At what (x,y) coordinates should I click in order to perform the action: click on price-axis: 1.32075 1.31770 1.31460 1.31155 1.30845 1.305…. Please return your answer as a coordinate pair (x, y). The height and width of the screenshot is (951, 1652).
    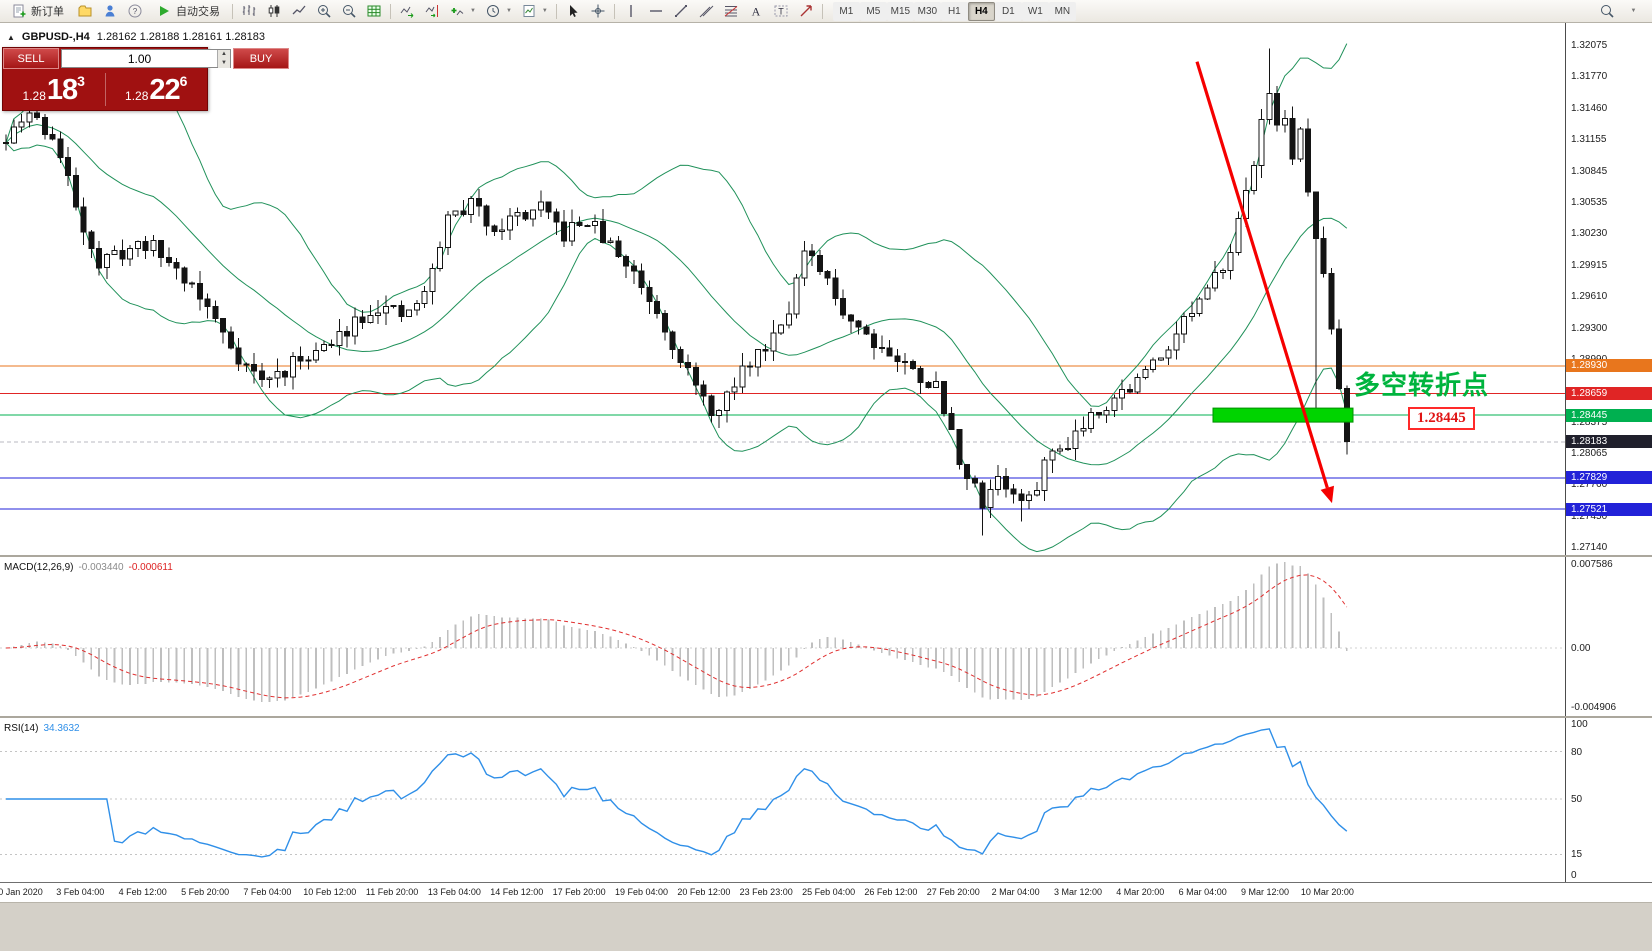
    Looking at the image, I should click on (1608, 289).